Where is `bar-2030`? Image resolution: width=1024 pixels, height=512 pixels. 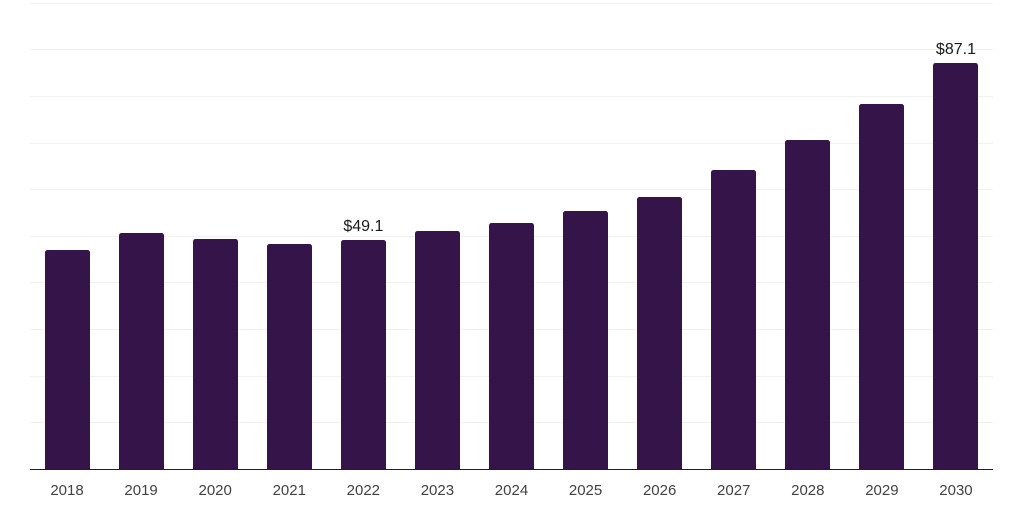 bar-2030 is located at coordinates (956, 265).